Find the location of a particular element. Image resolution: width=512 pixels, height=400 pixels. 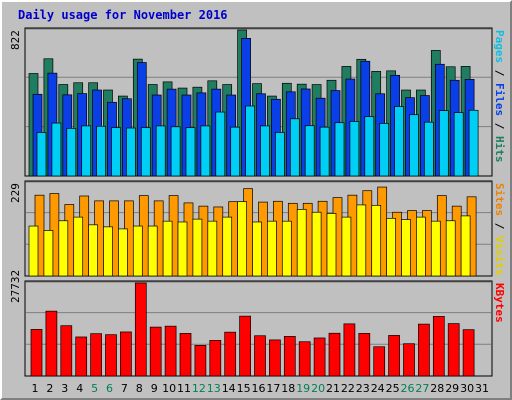

x-tick-label-5: 5 is located at coordinates (95, 388).